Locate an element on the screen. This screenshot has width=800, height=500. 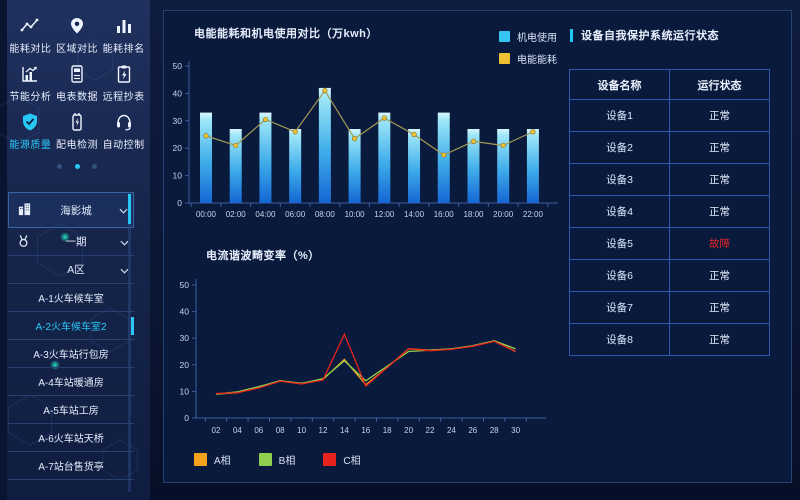
sidebar-item-auto-control: 自动控制 is located at coordinates (123, 130).